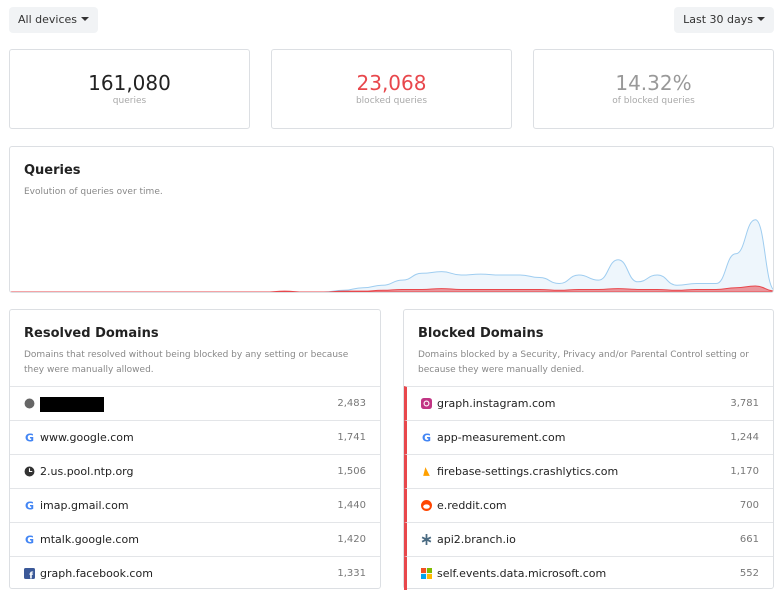 Image resolution: width=783 pixels, height=600 pixels. Describe the element at coordinates (87, 437) in the screenshot. I see `domain: www.google.com` at that location.